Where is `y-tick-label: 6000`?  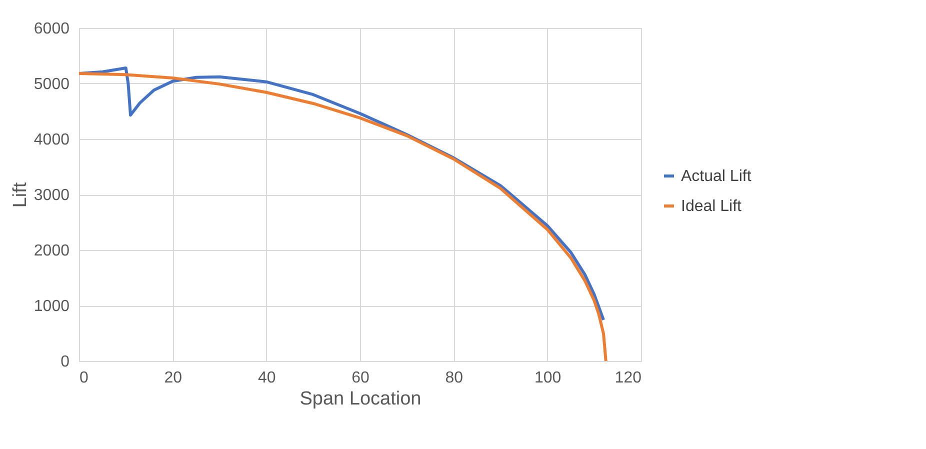
y-tick-label: 6000 is located at coordinates (52, 29).